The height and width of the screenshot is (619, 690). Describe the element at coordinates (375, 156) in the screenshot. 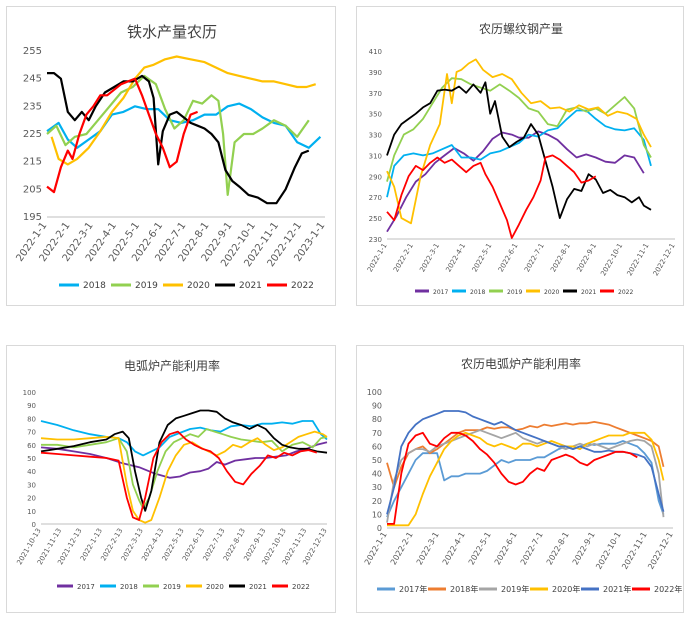

I see `y-tick-label: 310` at that location.